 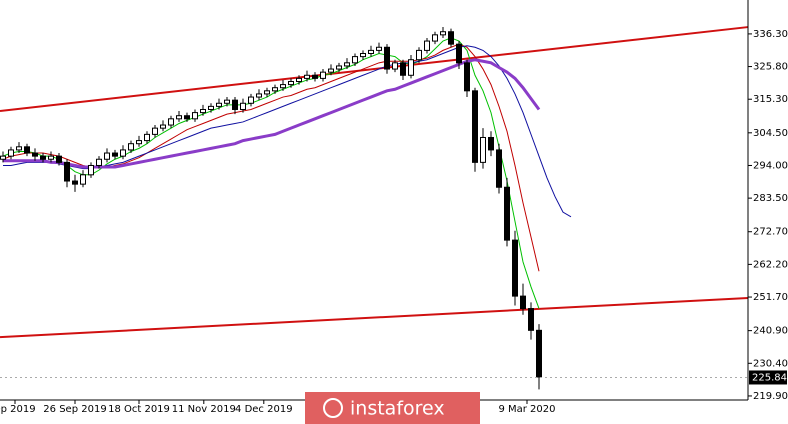 What do you see at coordinates (264, 409) in the screenshot?
I see `x-tick-label: 4 Dec 2019` at bounding box center [264, 409].